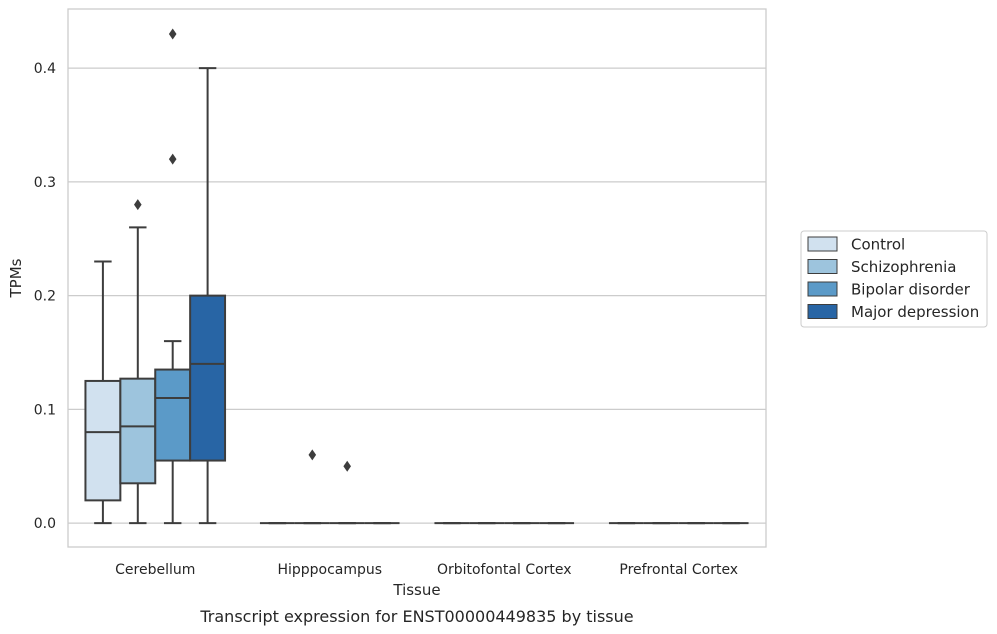 The height and width of the screenshot is (634, 997). I want to click on box-plot-major-depression, so click(208, 296).